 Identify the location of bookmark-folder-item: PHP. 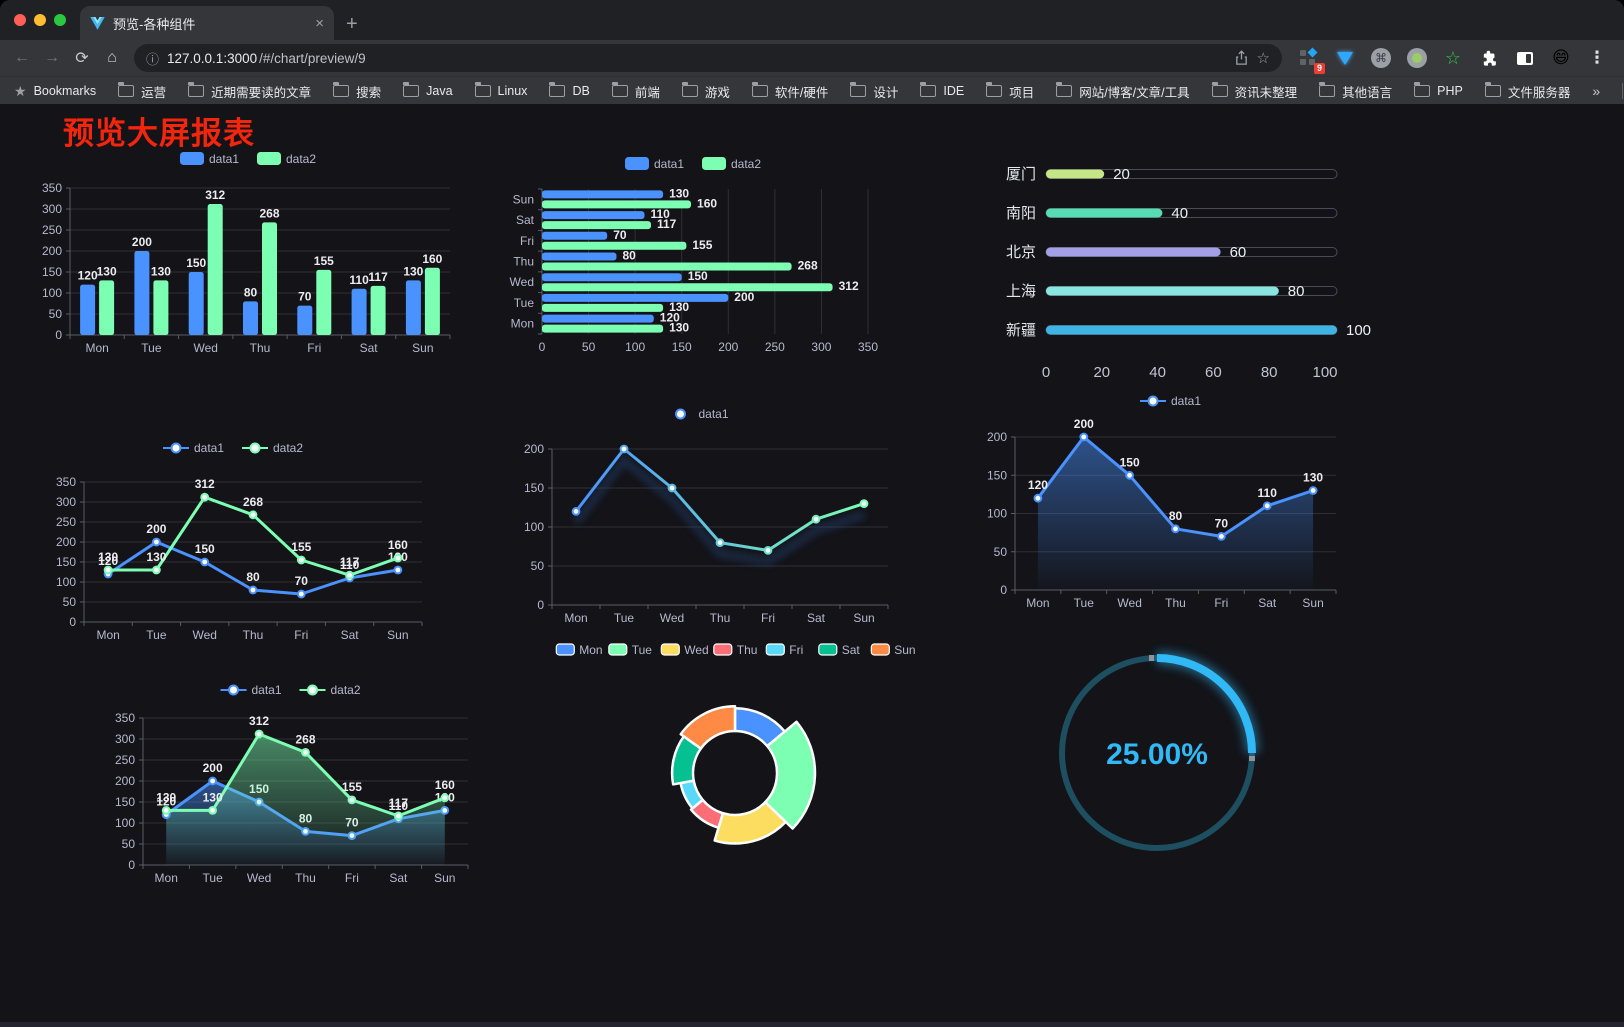
(1438, 90).